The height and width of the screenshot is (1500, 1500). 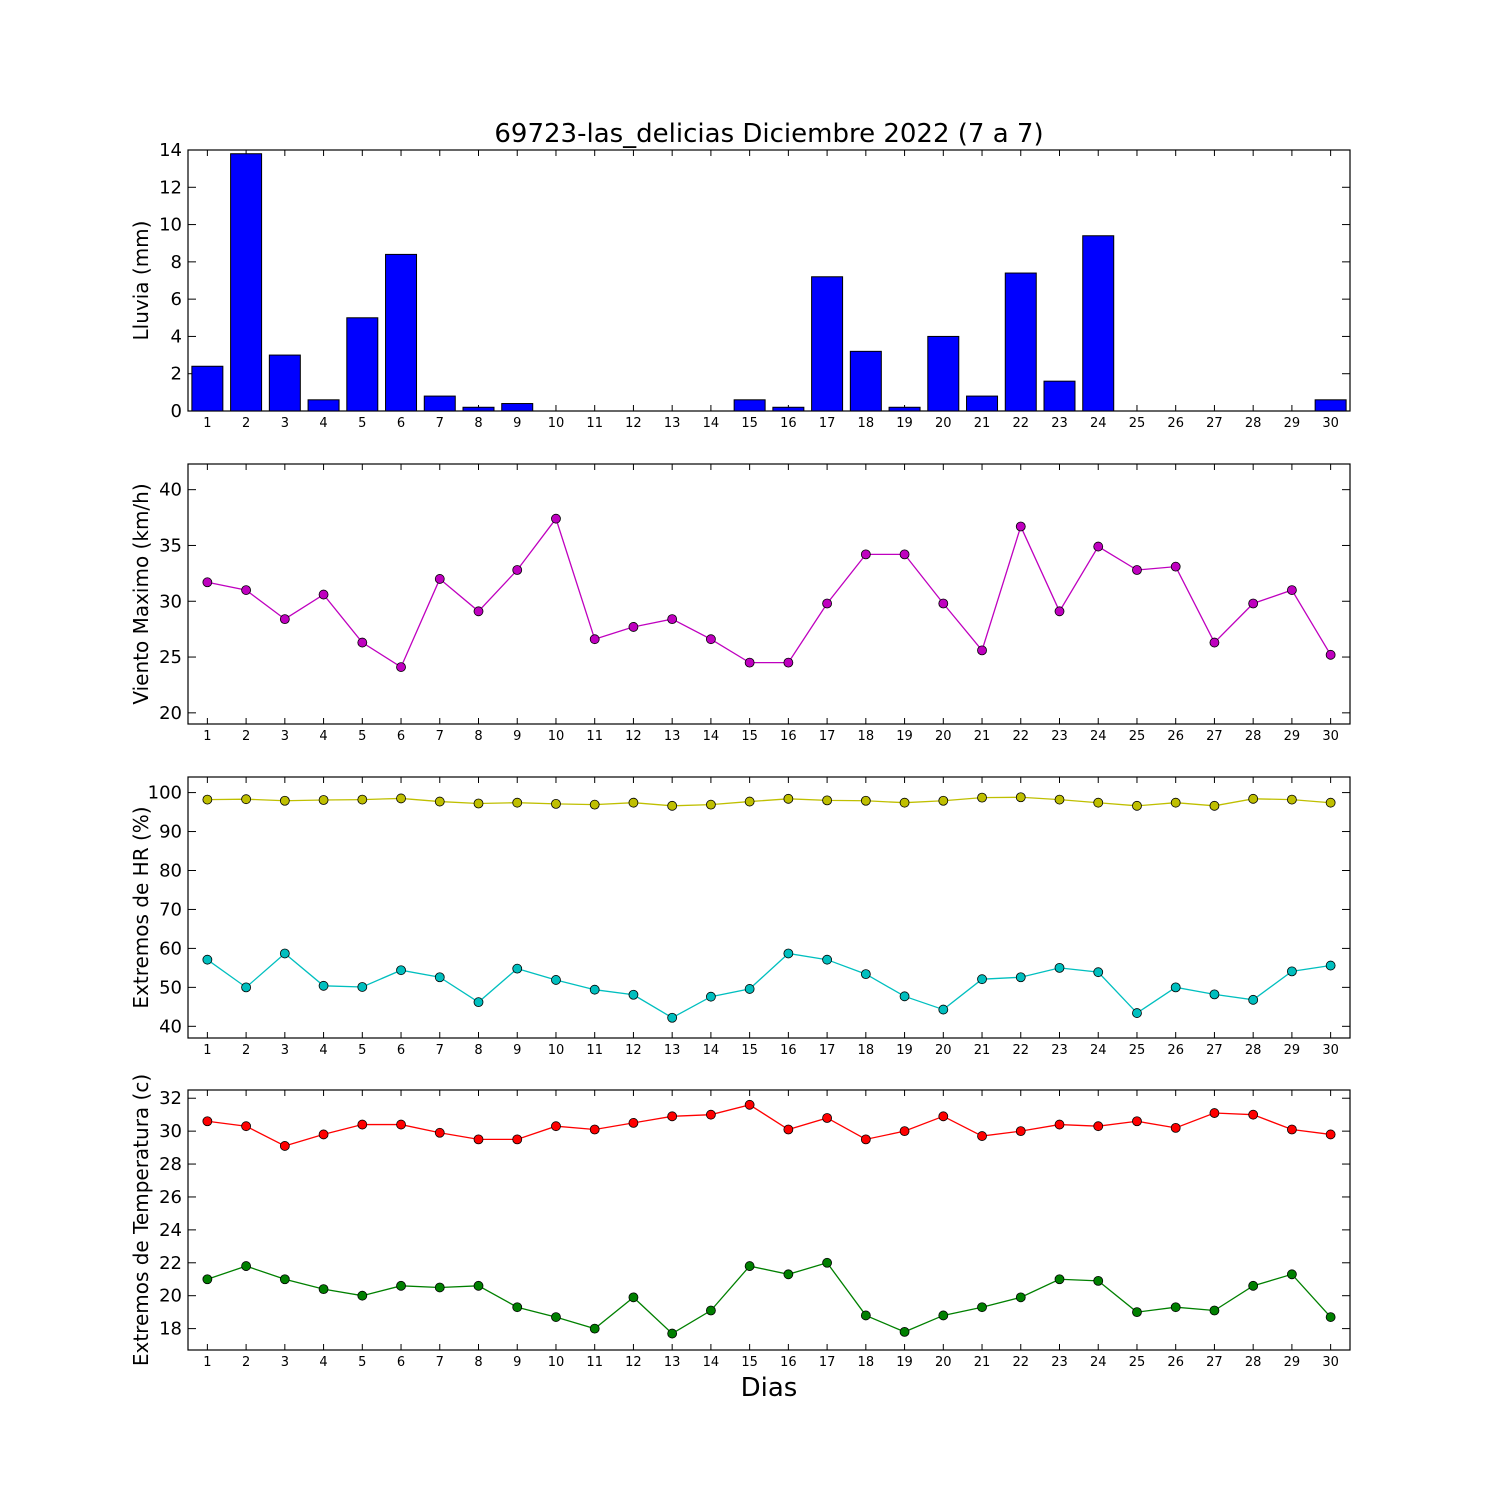 I want to click on x-tick-label: 1, so click(x=207, y=736).